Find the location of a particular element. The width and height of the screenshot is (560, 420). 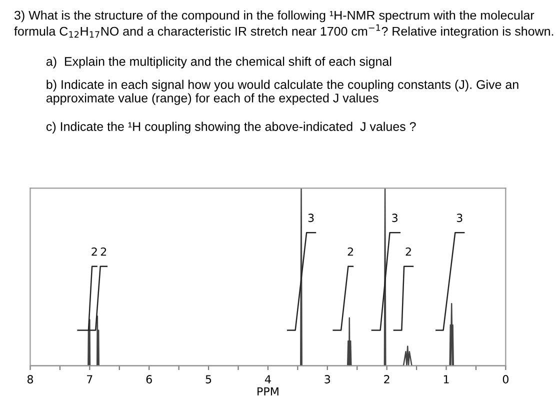

x-tick-label: 5 is located at coordinates (209, 379).